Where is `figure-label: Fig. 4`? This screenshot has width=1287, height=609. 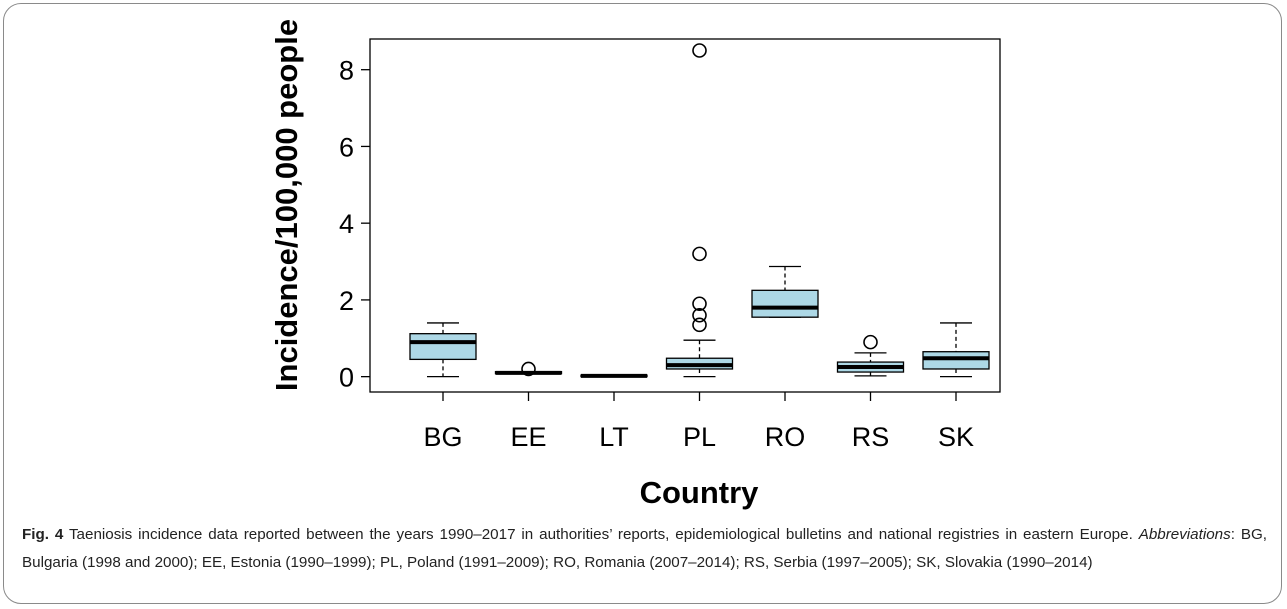
figure-label: Fig. 4 is located at coordinates (43, 534).